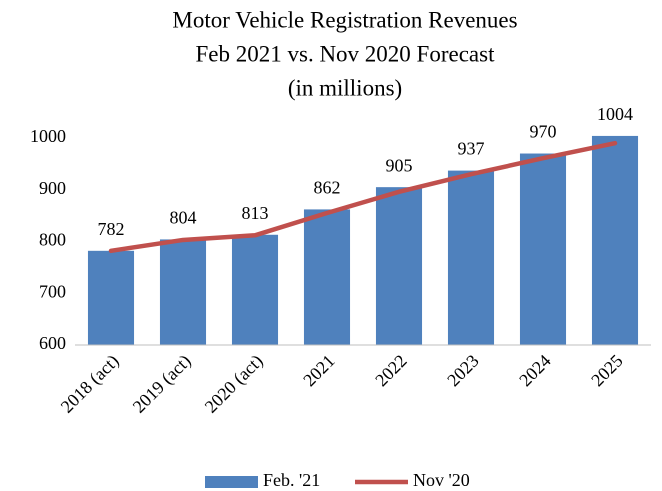 This screenshot has height=491, width=662. What do you see at coordinates (162, 384) in the screenshot?
I see `x-tick-label: 2019 (act)` at bounding box center [162, 384].